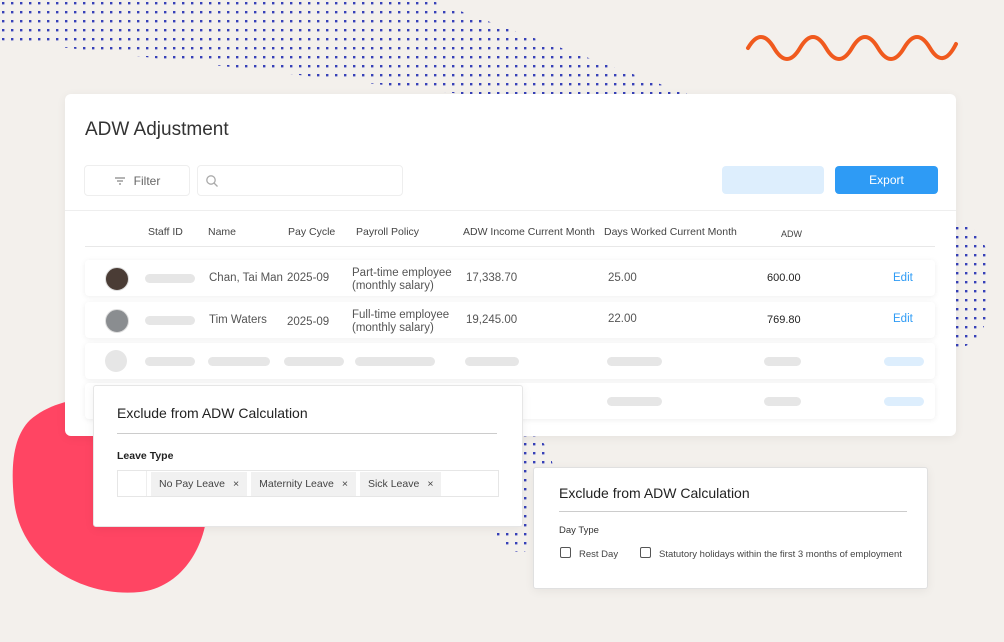 The height and width of the screenshot is (642, 1004). What do you see at coordinates (510, 210) in the screenshot?
I see `divider` at bounding box center [510, 210].